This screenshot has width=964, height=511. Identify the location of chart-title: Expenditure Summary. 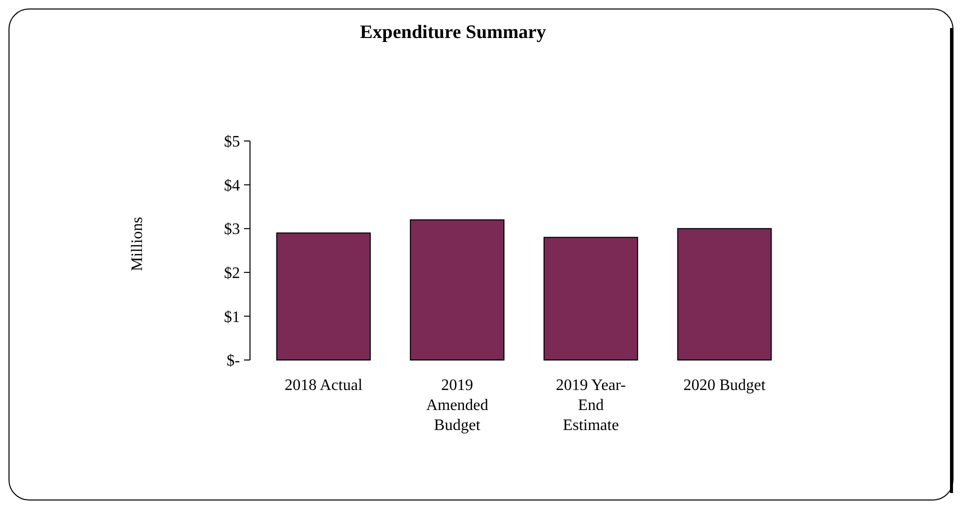
(453, 32).